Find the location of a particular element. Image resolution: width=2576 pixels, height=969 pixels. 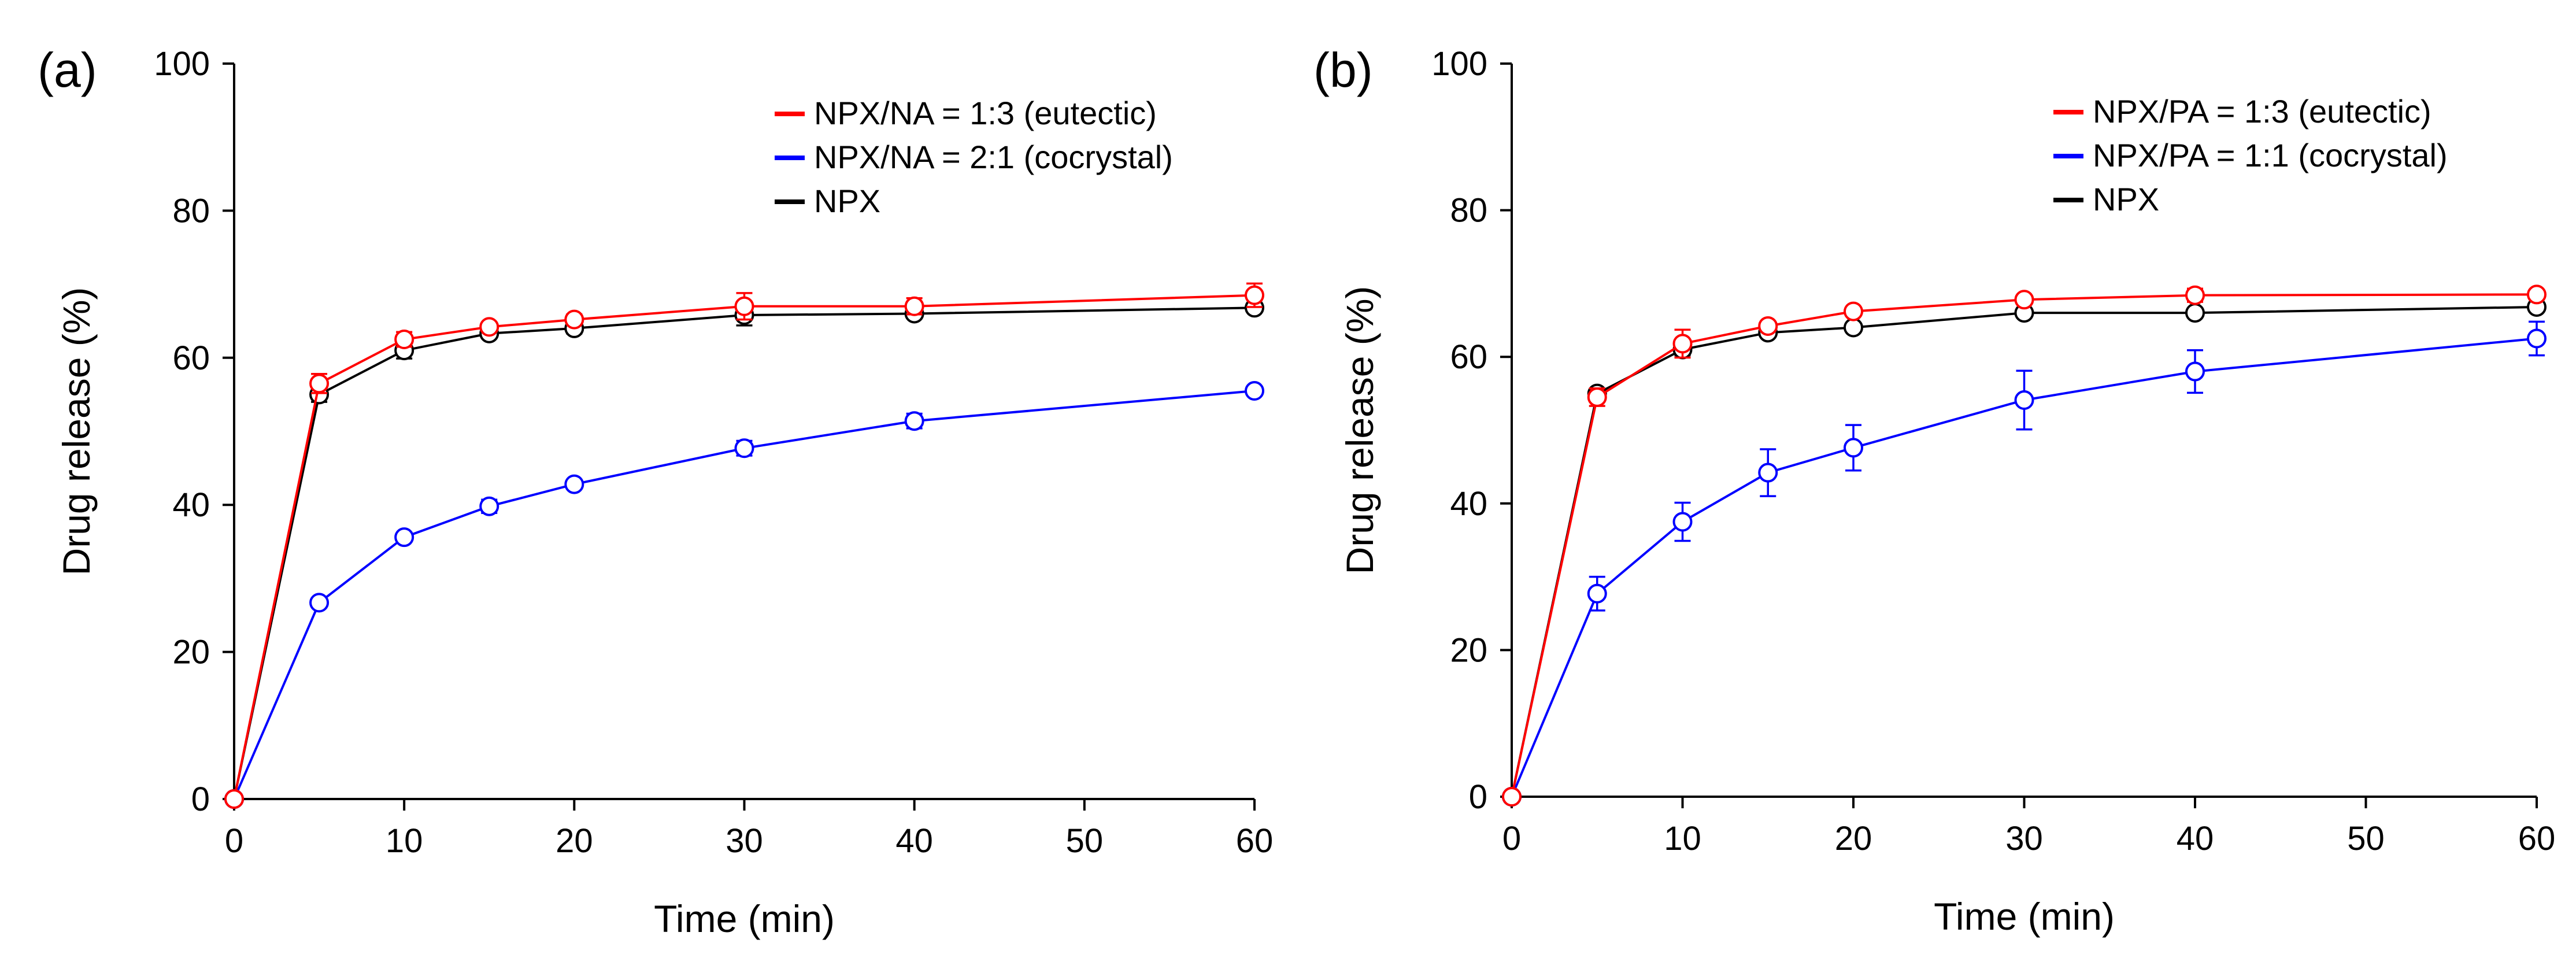

legend-entry: NPX/NA = 1:3 (eutectic) is located at coordinates (985, 113).